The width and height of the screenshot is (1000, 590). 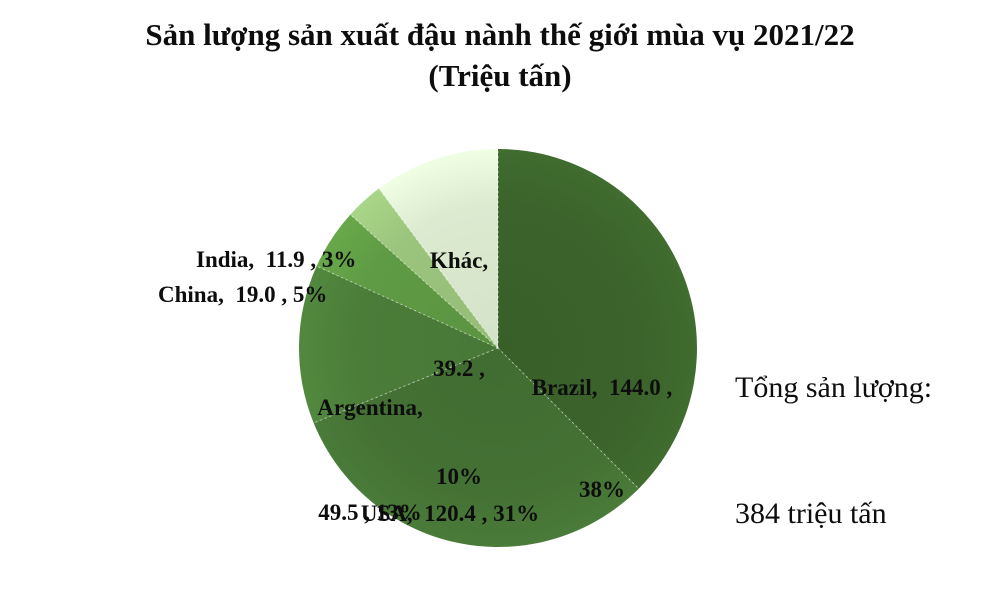 I want to click on pie-label-india-line1: India, 11.9 , 3%, so click(x=276, y=259).